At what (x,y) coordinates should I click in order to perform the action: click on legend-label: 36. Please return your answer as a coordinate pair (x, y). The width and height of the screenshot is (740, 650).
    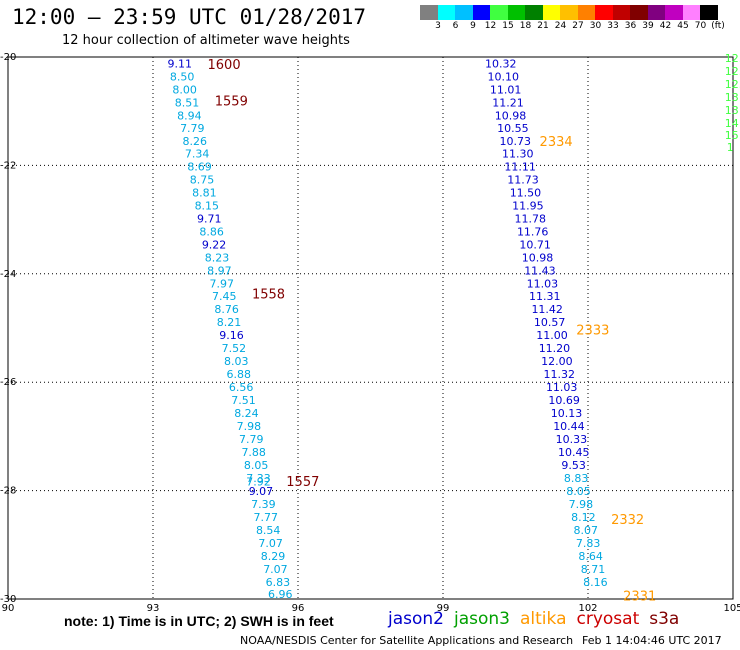
    Looking at the image, I should click on (630, 26).